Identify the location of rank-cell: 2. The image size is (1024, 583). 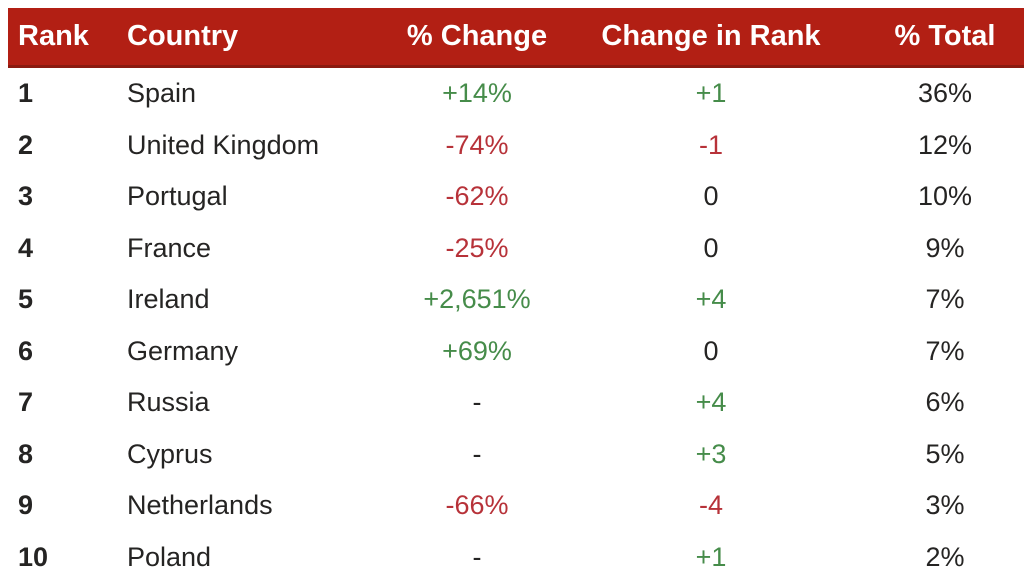
(26, 144).